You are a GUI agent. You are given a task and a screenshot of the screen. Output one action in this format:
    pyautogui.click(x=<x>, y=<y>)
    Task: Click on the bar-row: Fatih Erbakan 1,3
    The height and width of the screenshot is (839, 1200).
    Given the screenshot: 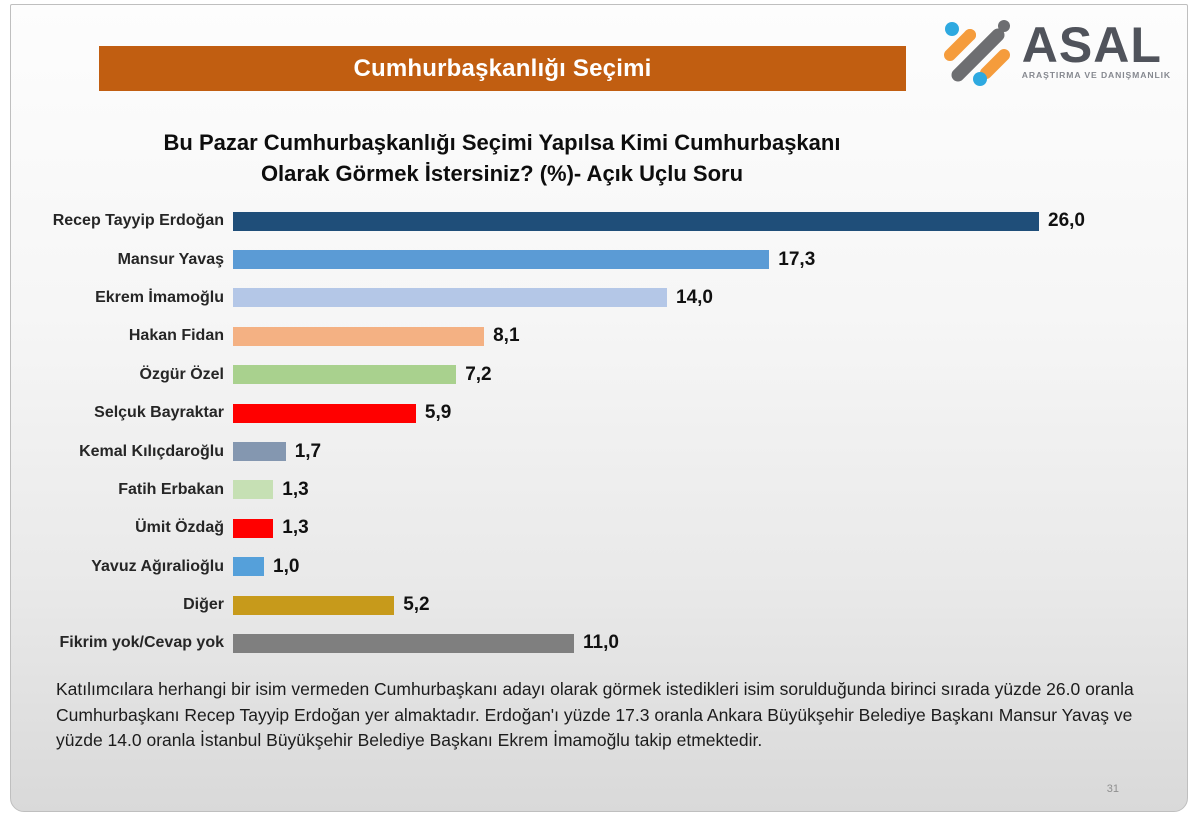 What is the action you would take?
    pyautogui.click(x=601, y=490)
    